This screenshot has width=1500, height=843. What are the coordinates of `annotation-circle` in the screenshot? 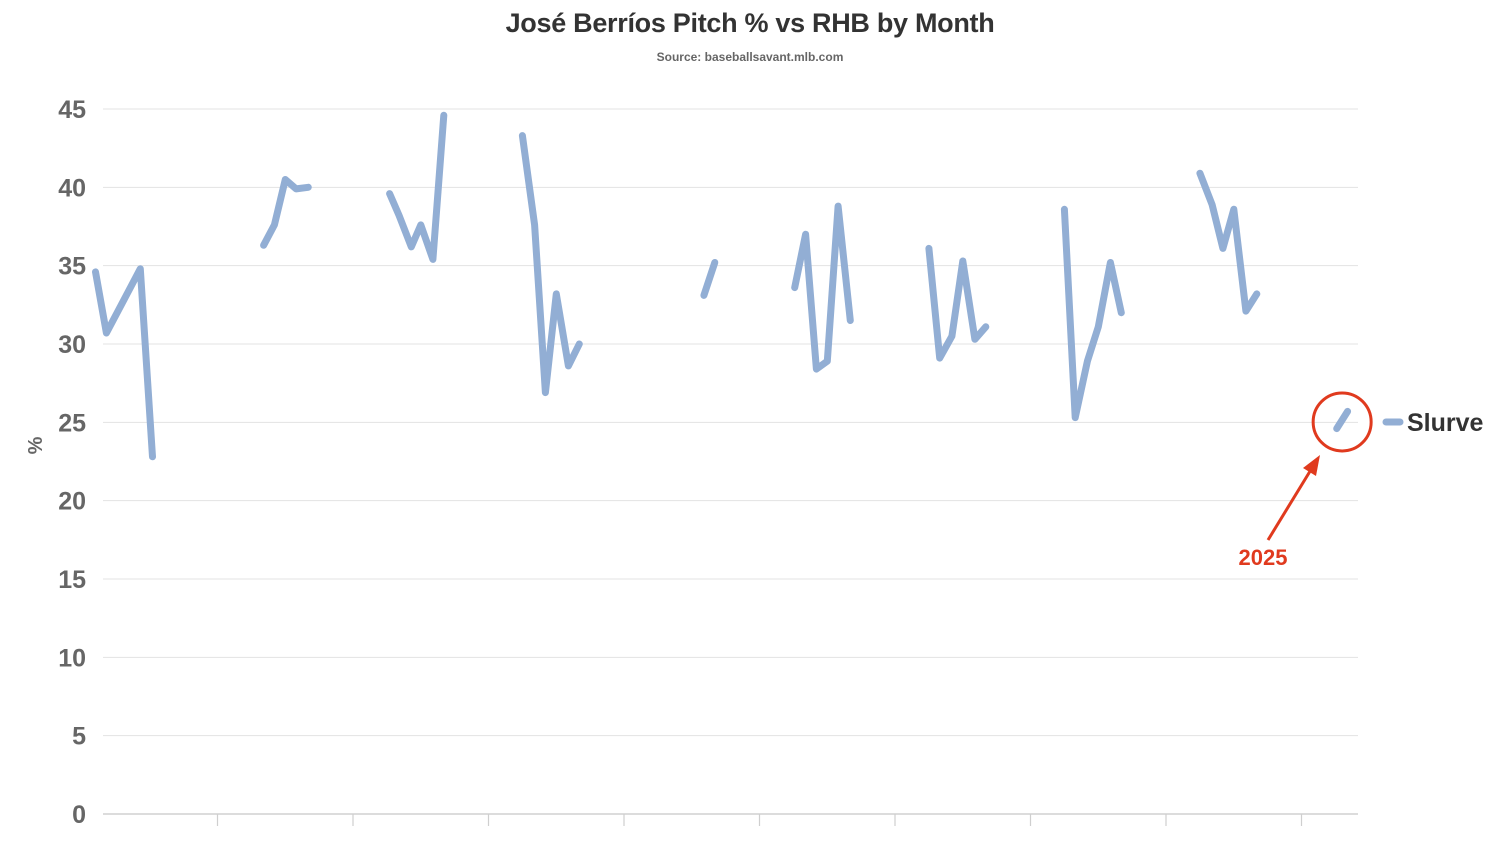 It's located at (1342, 422).